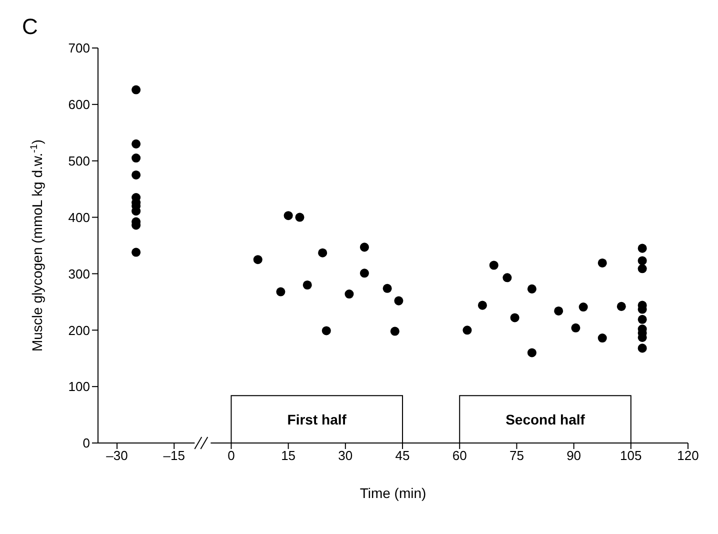 The height and width of the screenshot is (534, 718). Describe the element at coordinates (516, 456) in the screenshot. I see `x-tick-label: 75` at that location.